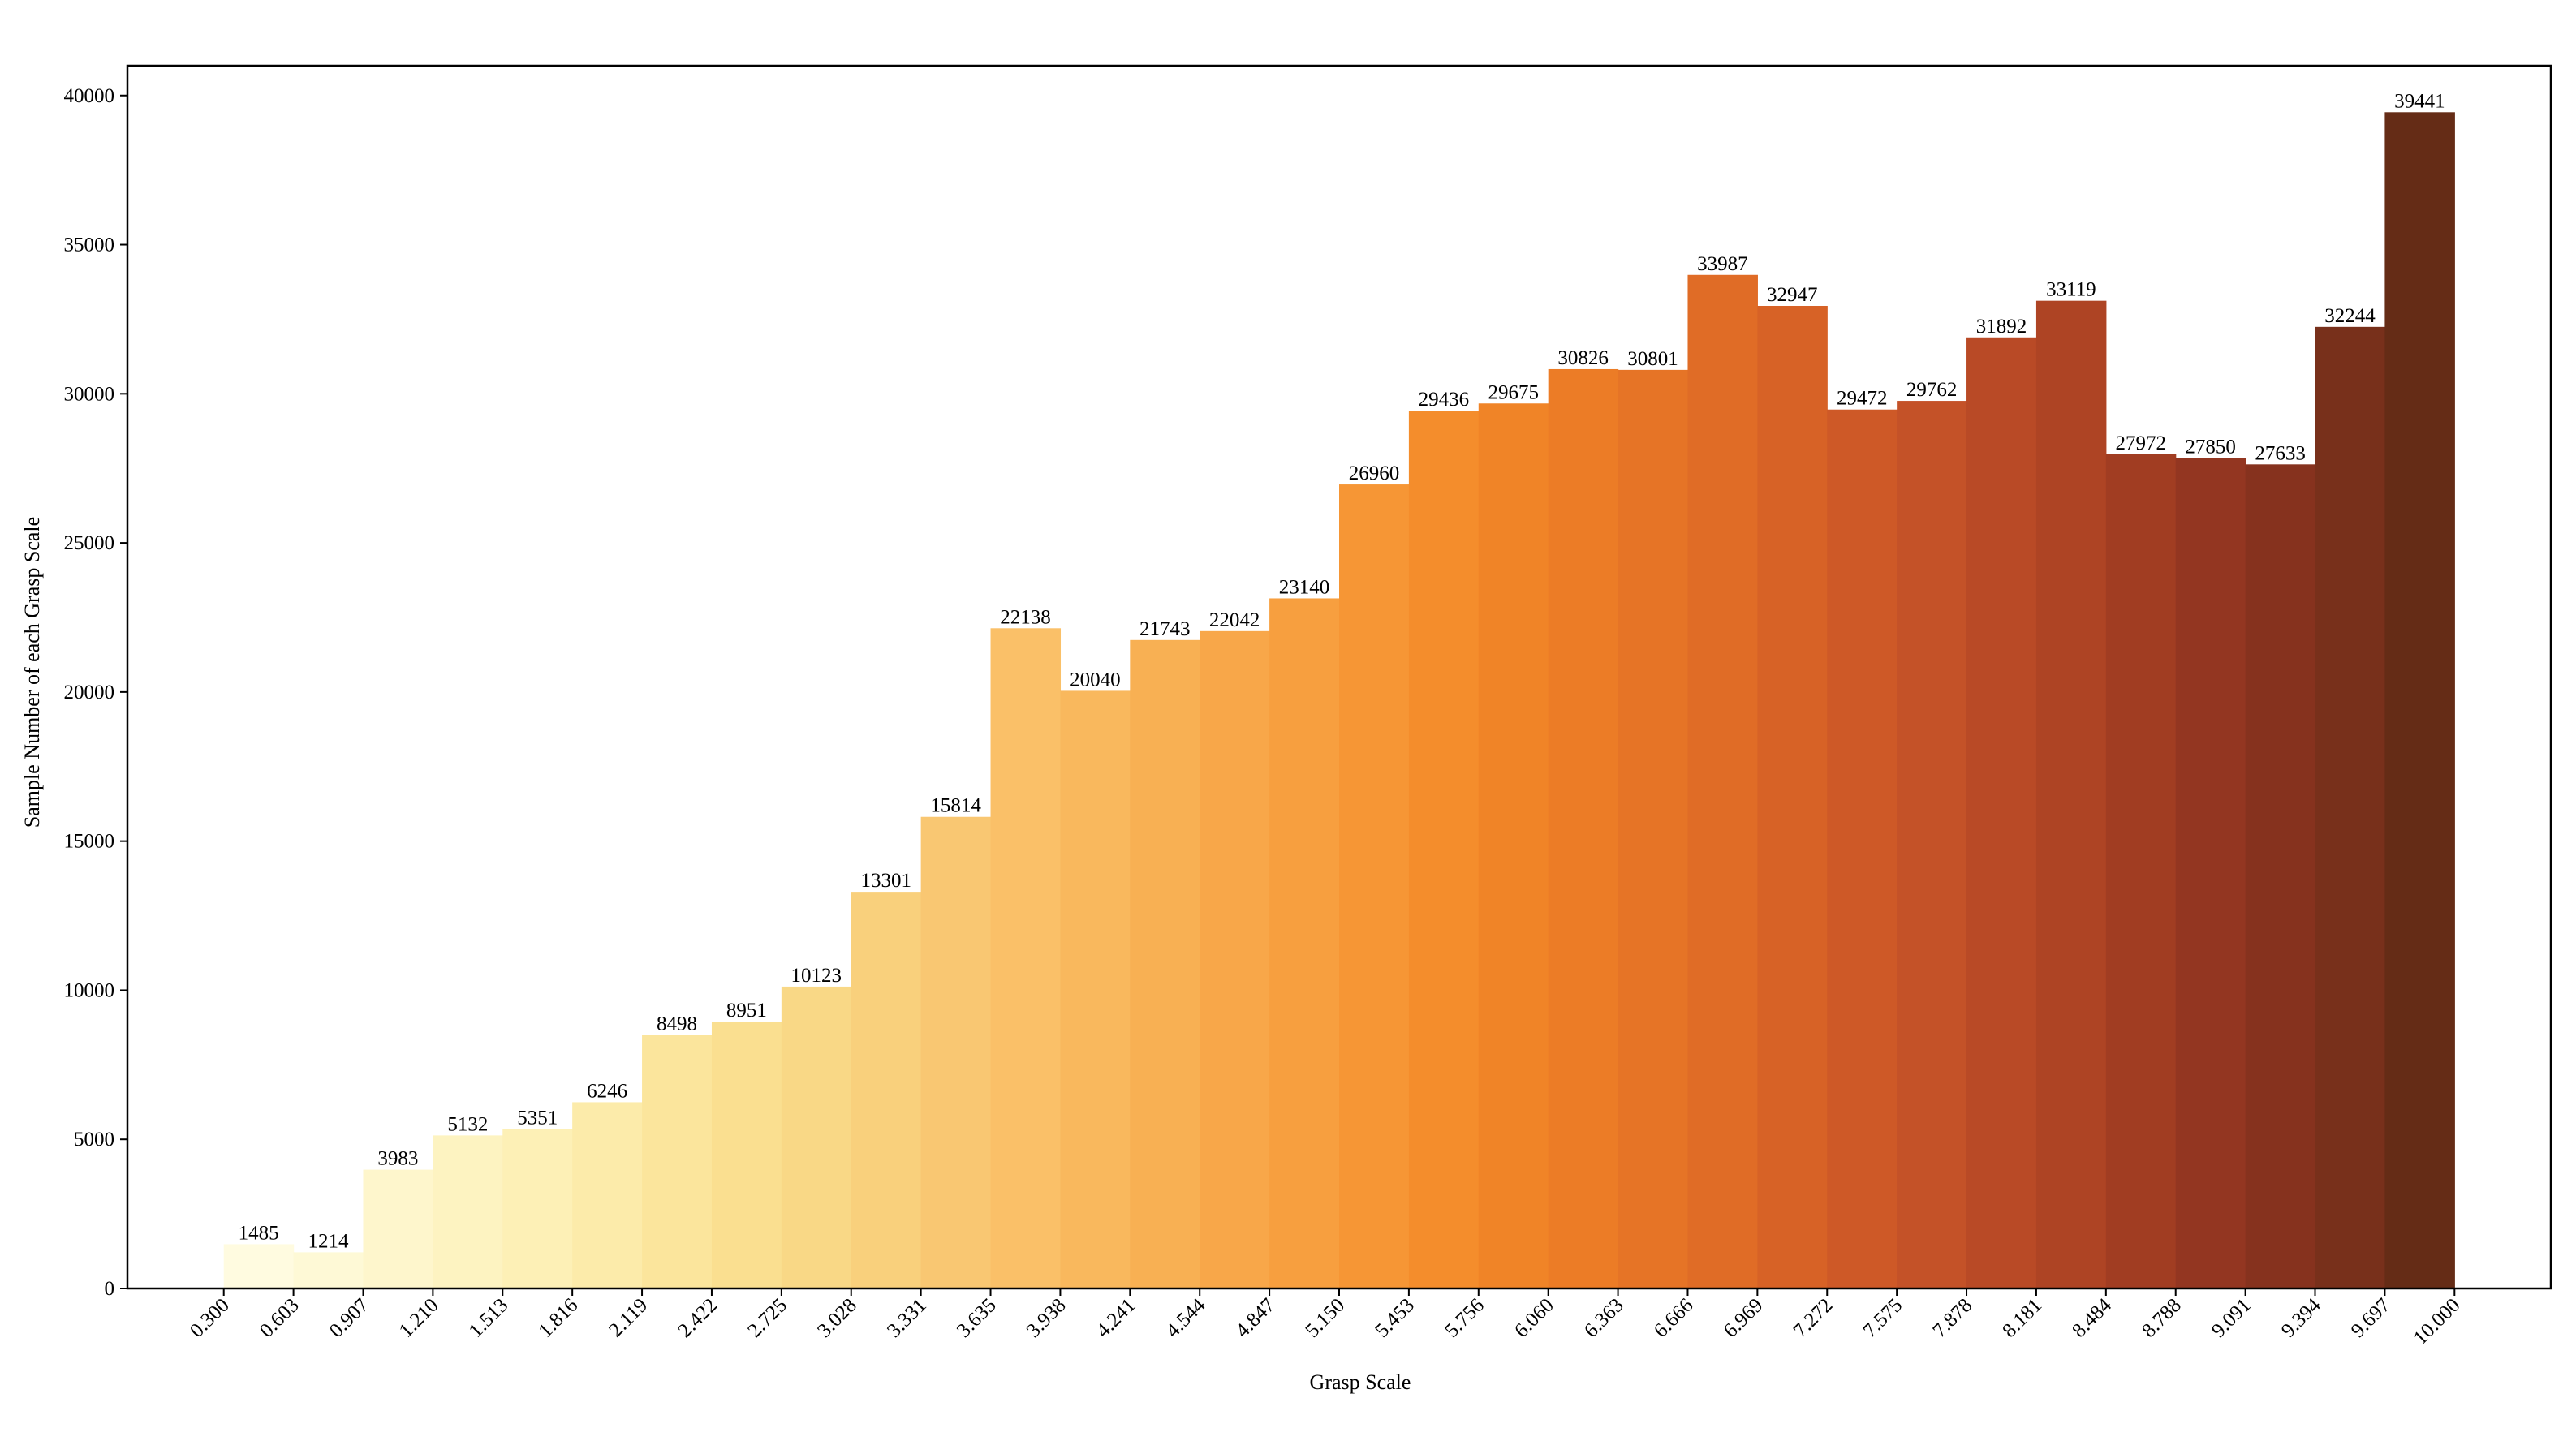 This screenshot has height=1441, width=2576. What do you see at coordinates (210, 1318) in the screenshot?
I see `x-tick-label-0: 0.300` at bounding box center [210, 1318].